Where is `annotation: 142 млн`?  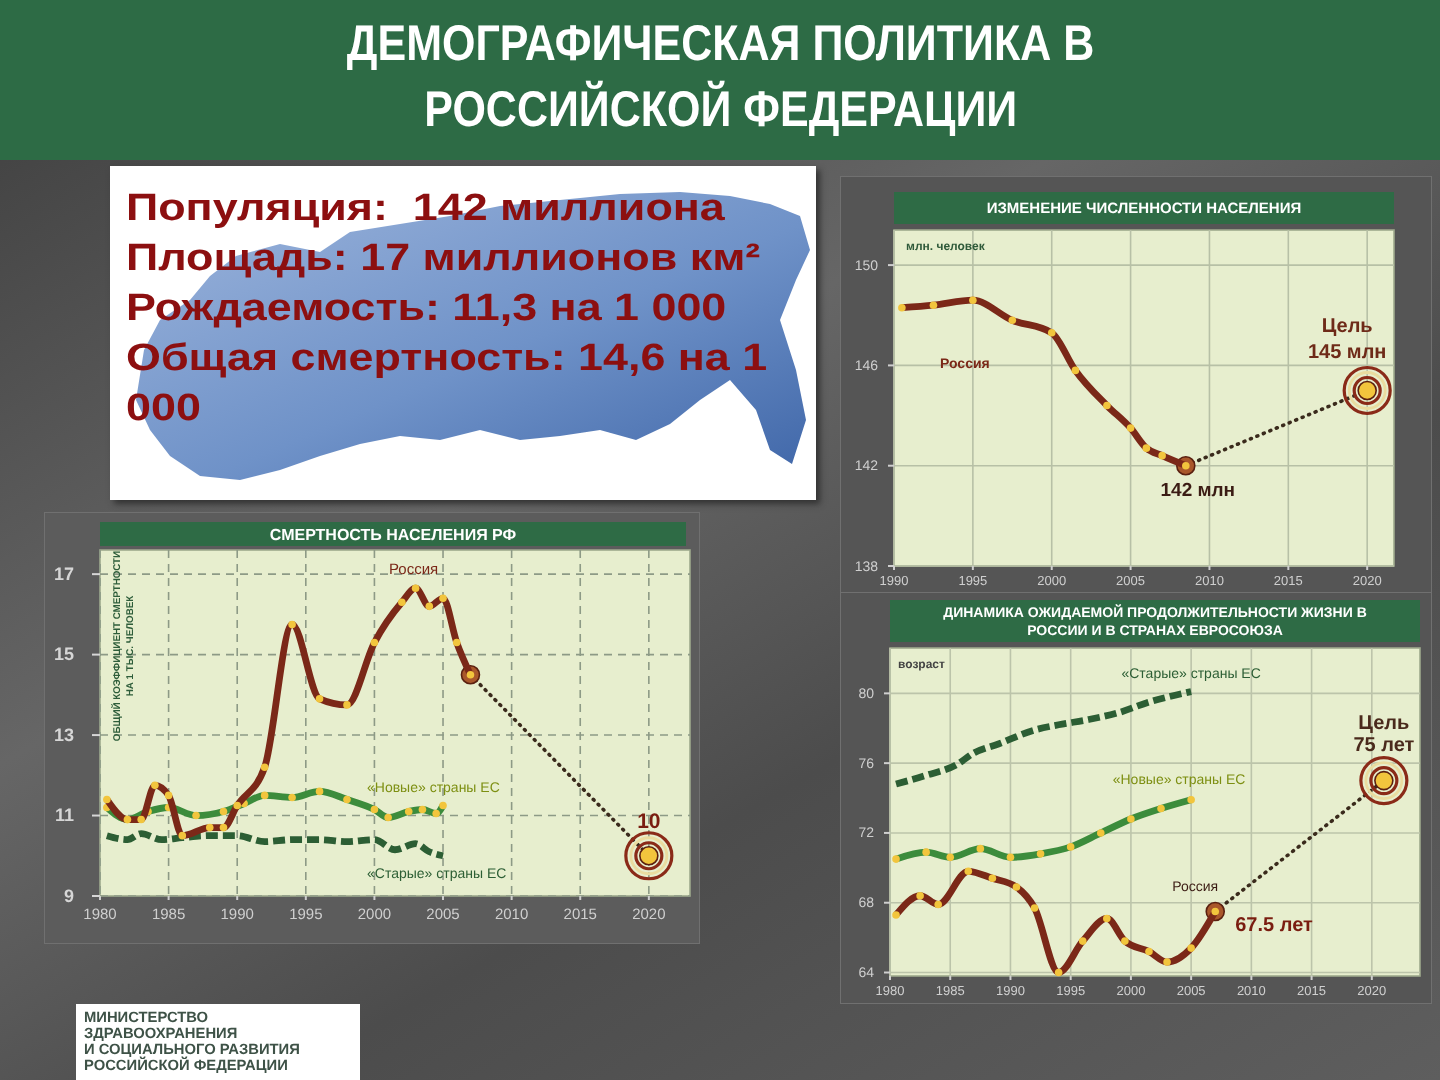
annotation: 142 млн is located at coordinates (1198, 490).